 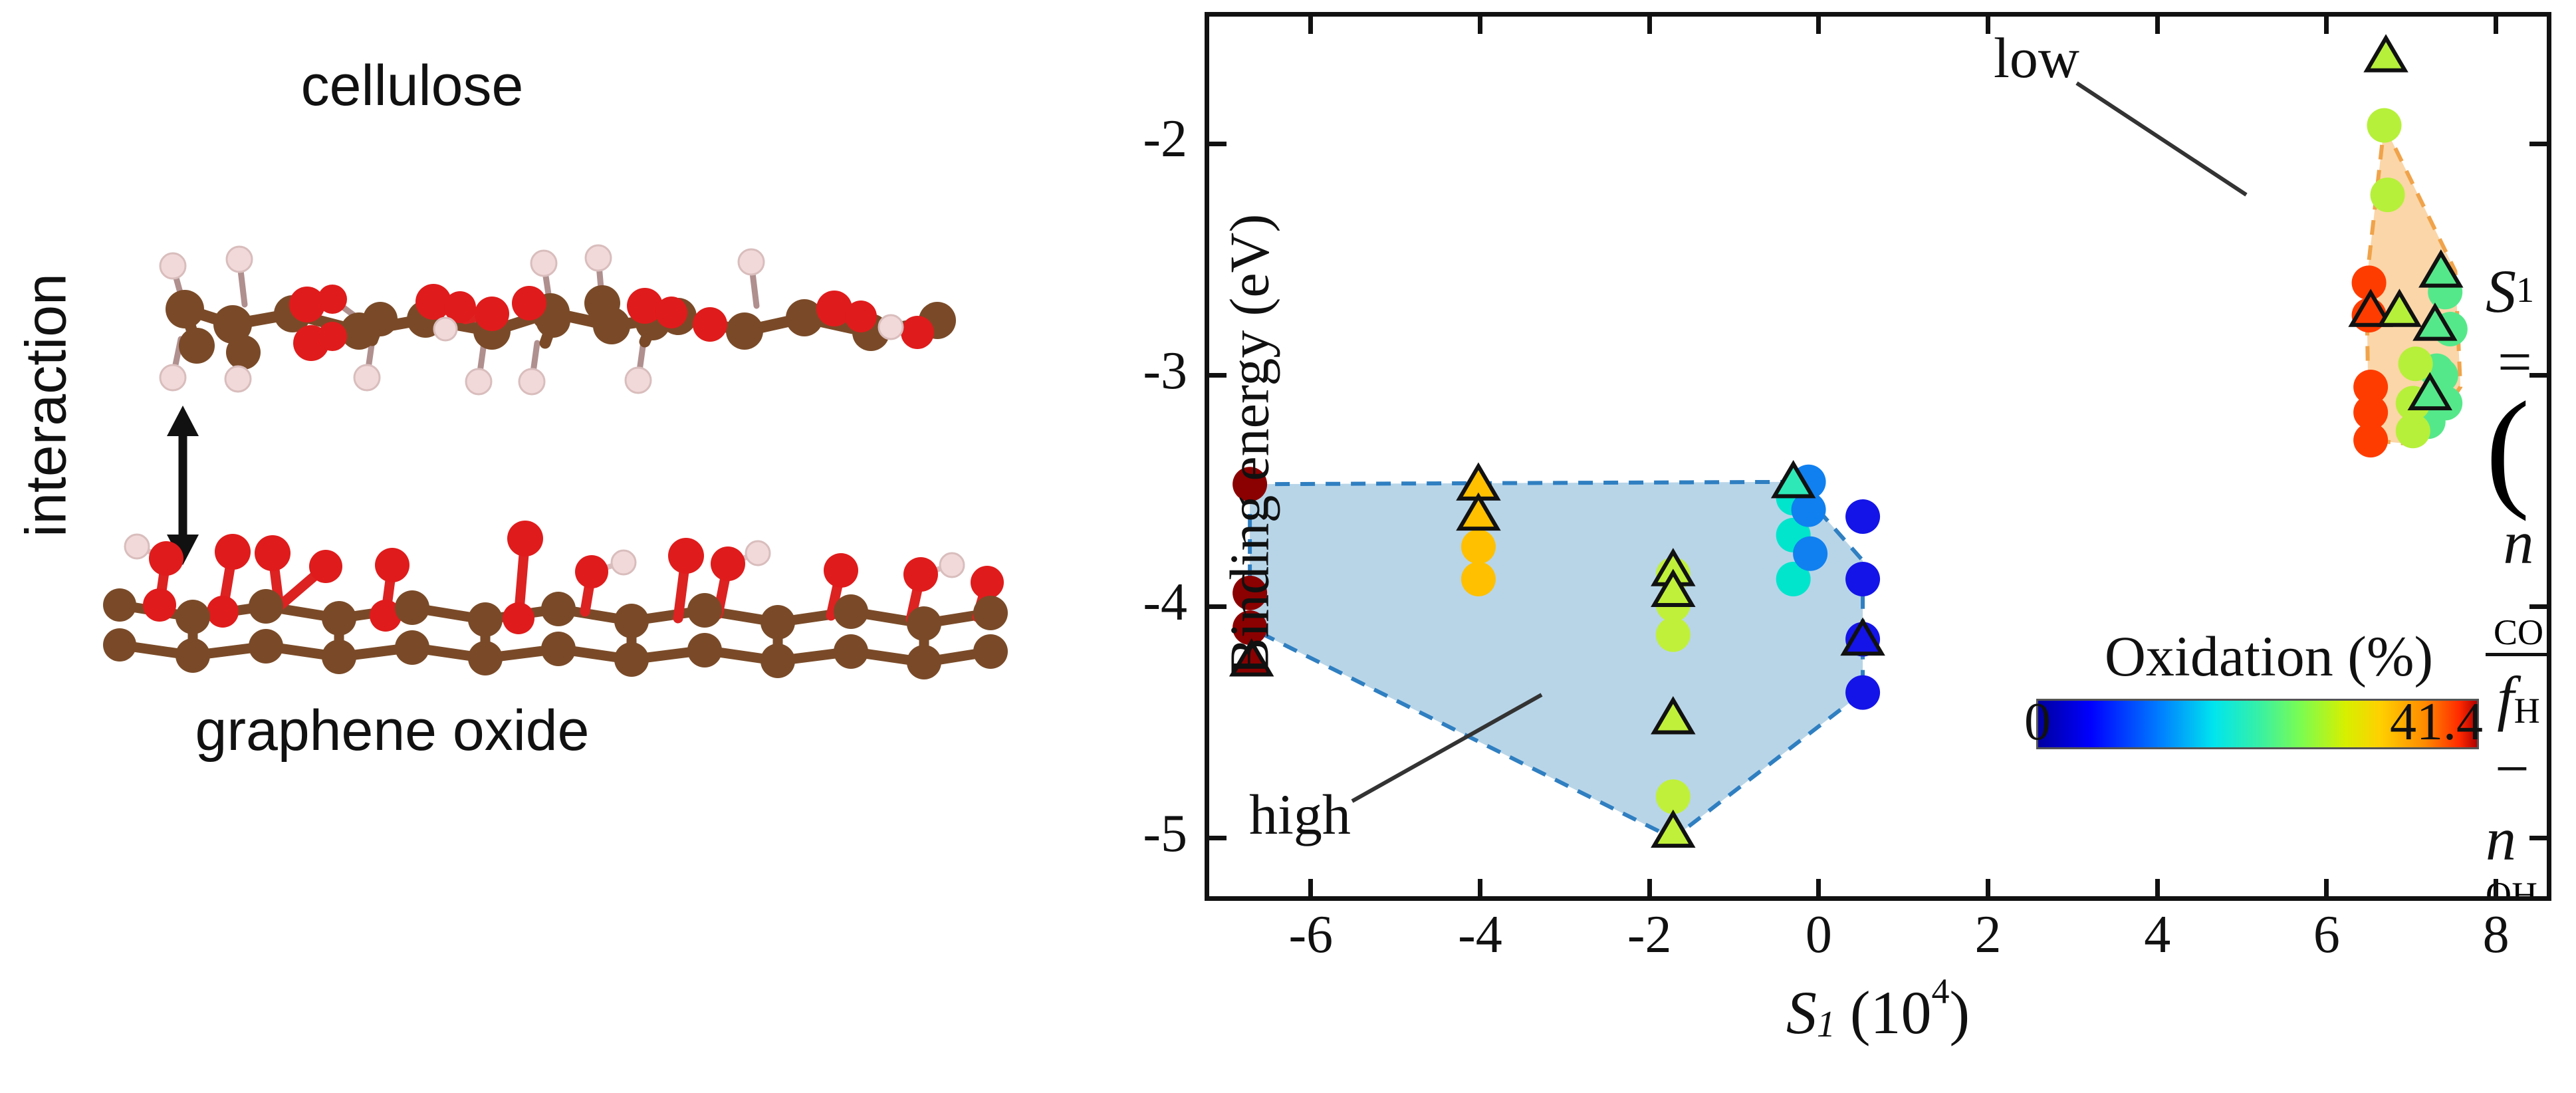 What do you see at coordinates (2257, 724) in the screenshot?
I see `colorbar-gradient` at bounding box center [2257, 724].